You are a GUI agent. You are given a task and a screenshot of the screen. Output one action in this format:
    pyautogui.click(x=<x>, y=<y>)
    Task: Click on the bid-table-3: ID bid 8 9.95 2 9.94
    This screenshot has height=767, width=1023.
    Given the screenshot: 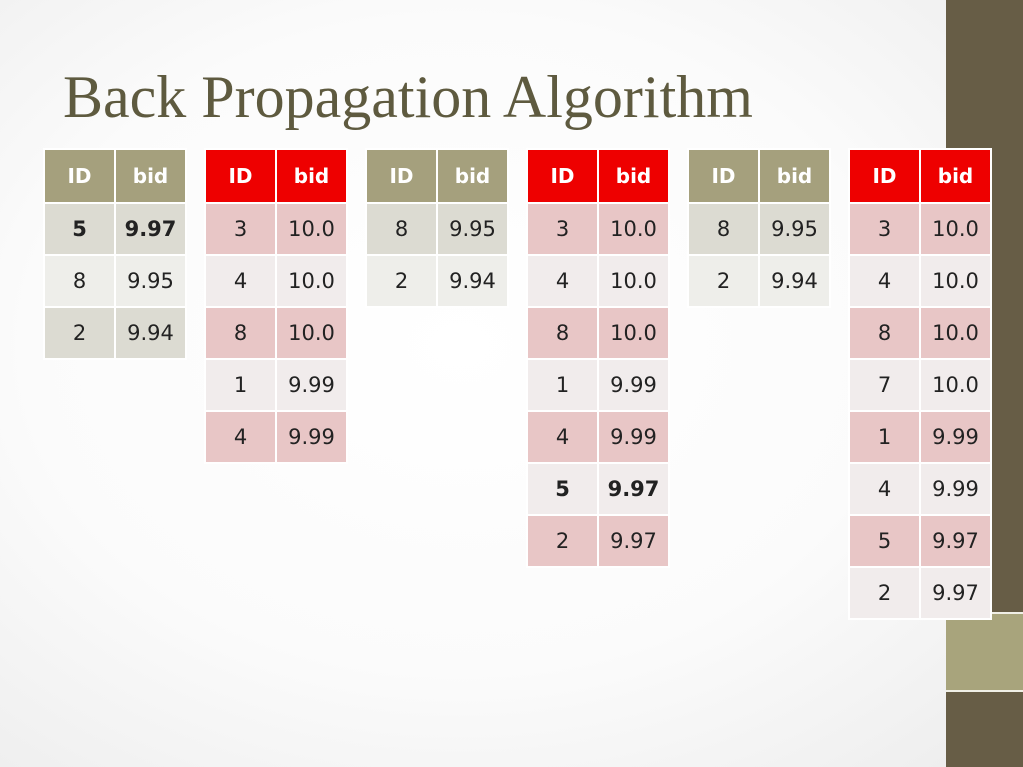 What is the action you would take?
    pyautogui.click(x=437, y=228)
    